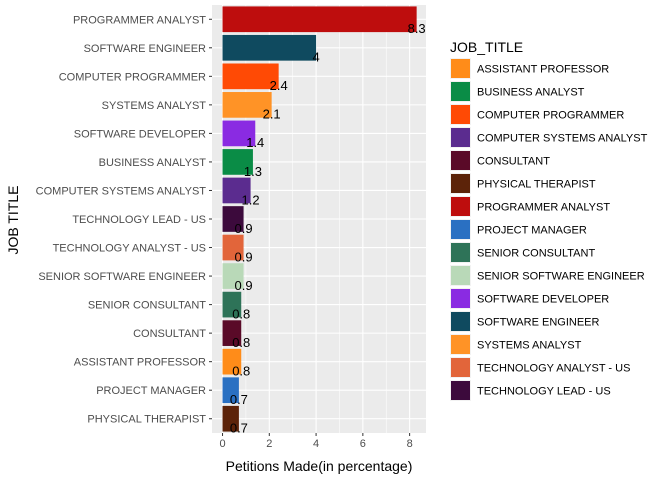  I want to click on x-tick-label: 2, so click(269, 444).